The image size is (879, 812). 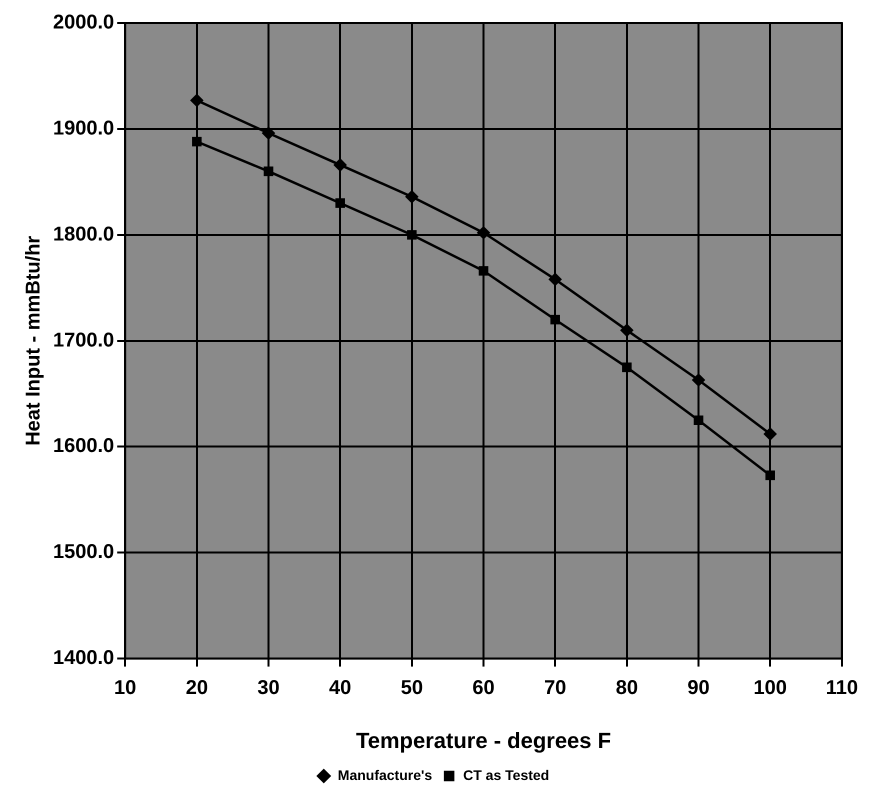 I want to click on x-tick-label: 20, so click(x=197, y=688).